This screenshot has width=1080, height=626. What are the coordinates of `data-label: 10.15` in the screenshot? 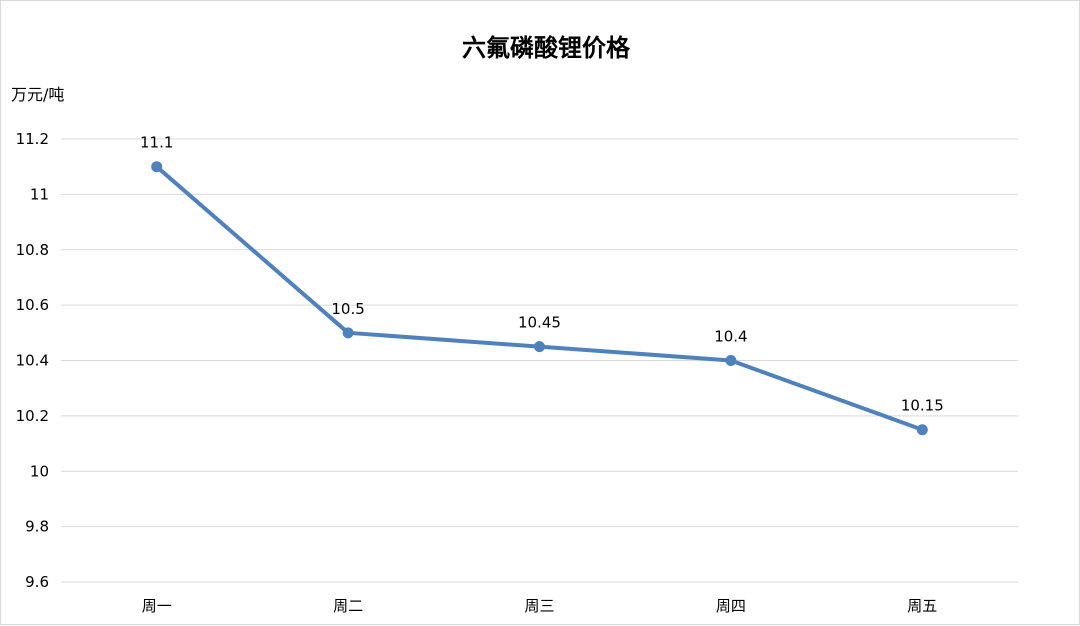 It's located at (922, 406).